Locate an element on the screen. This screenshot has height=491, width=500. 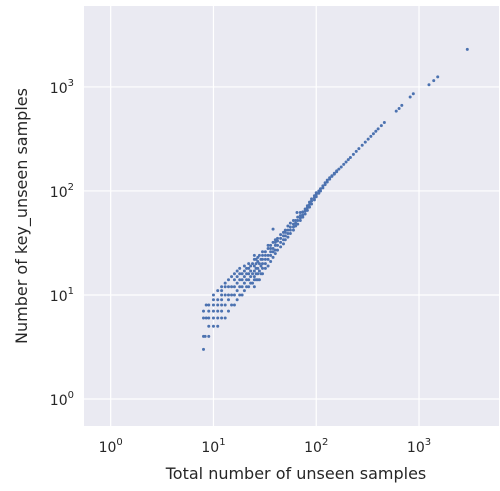
y-tick-label-1: 10¹ is located at coordinates (62, 295).